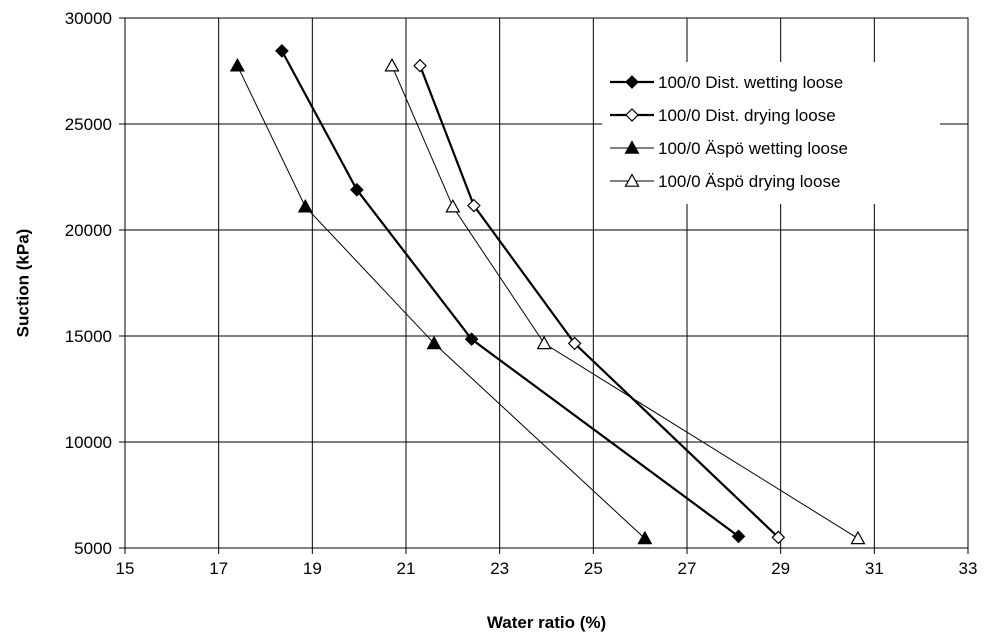  Describe the element at coordinates (499, 568) in the screenshot. I see `x-tick-label: 23` at that location.